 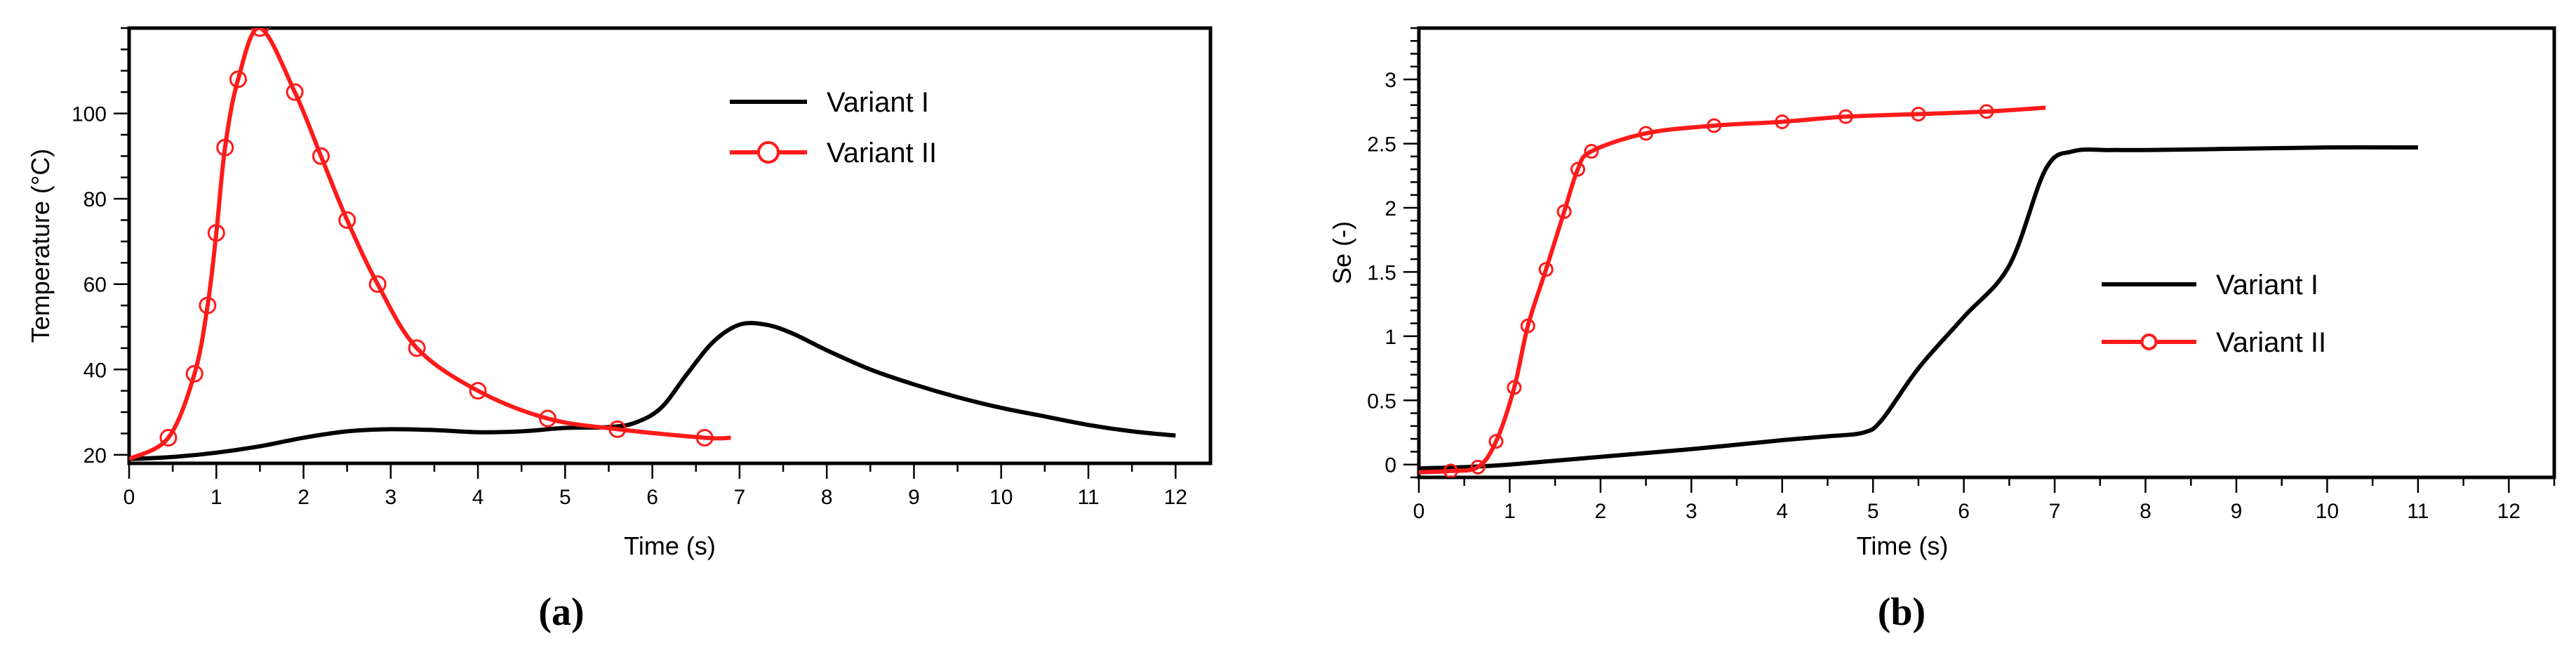 I want to click on y-axis-label: Se (-), so click(x=1342, y=252).